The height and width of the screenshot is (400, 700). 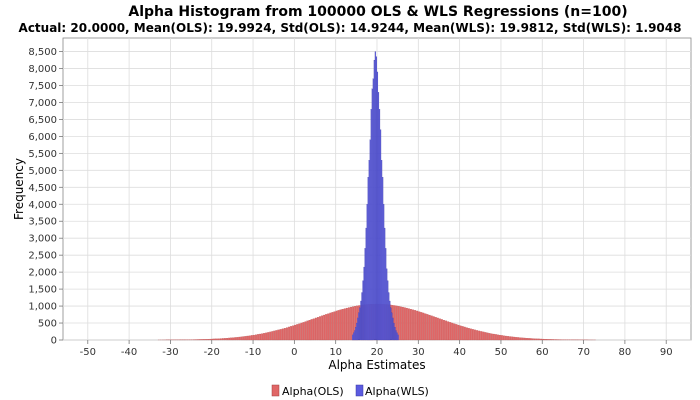 I want to click on y-tick-label: 3,000, so click(x=42, y=239).